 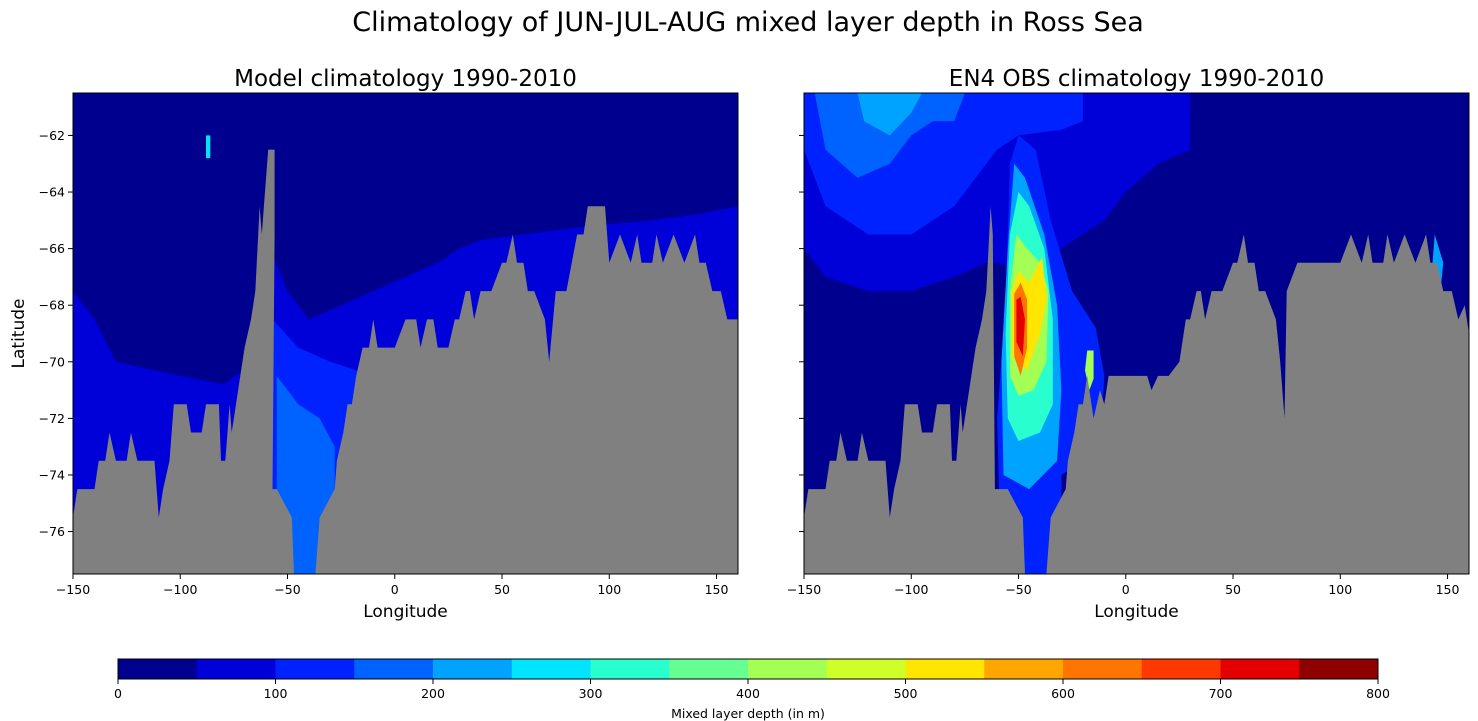 What do you see at coordinates (433, 693) in the screenshot?
I see `colorbar-tick-label: 200` at bounding box center [433, 693].